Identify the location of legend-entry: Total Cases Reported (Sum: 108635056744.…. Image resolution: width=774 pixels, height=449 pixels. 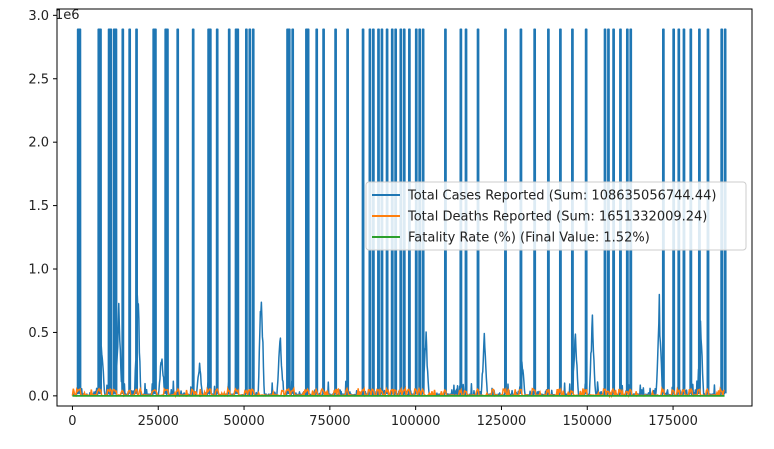
(561, 196).